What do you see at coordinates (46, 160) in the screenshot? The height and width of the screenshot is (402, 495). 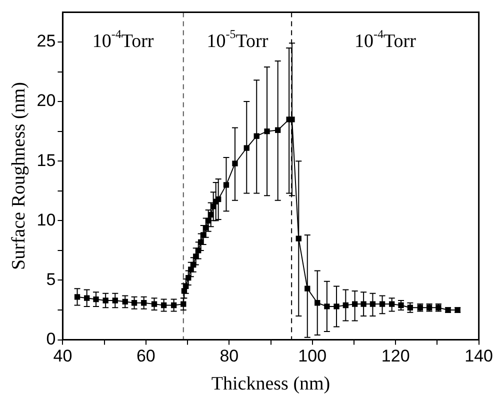 I see `y-tick-label: 15` at bounding box center [46, 160].